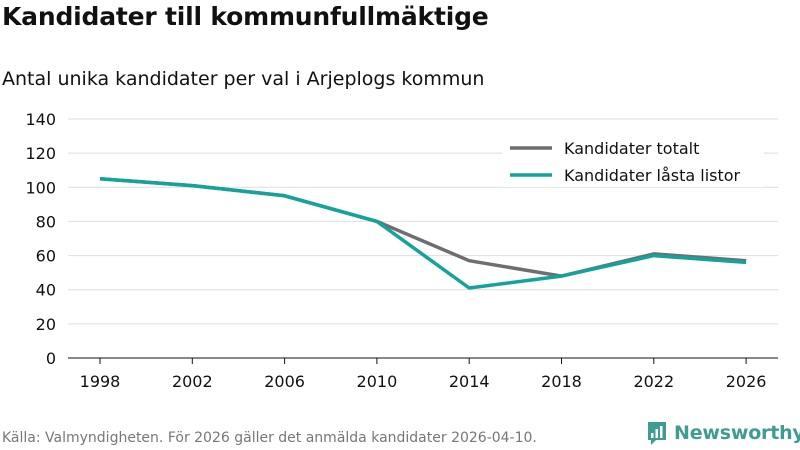  Describe the element at coordinates (631, 148) in the screenshot. I see `legend-label: Kandidater totalt` at that location.